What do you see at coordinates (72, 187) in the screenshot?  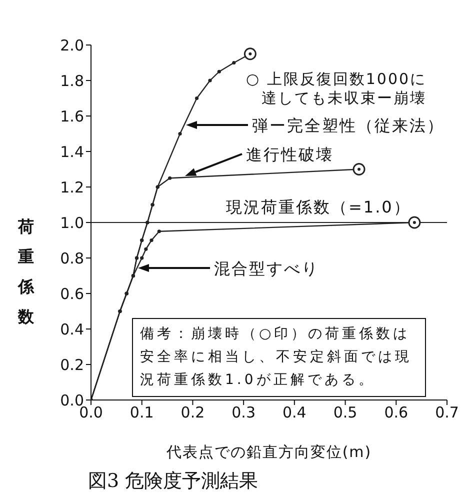 I see `y-tick-label: 1.2` at bounding box center [72, 187].